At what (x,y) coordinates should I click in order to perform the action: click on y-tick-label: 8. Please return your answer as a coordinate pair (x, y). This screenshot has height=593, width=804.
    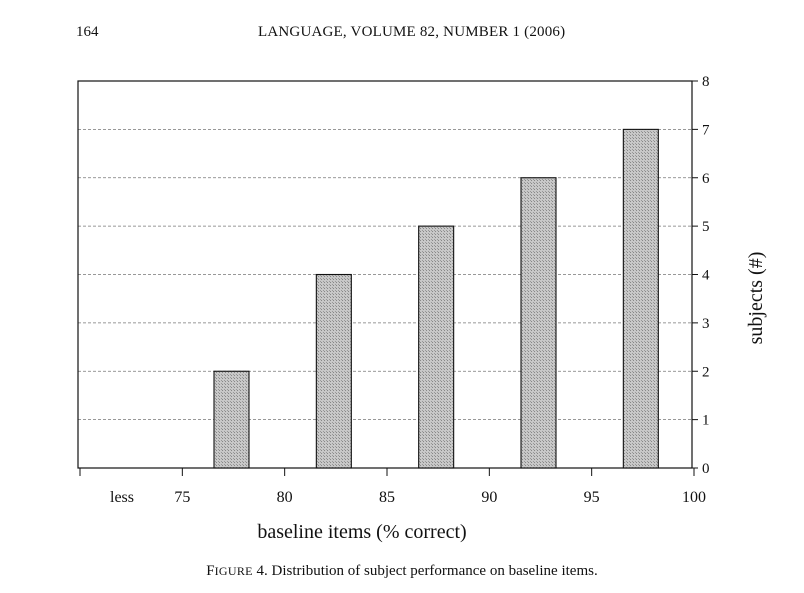
    Looking at the image, I should click on (706, 82).